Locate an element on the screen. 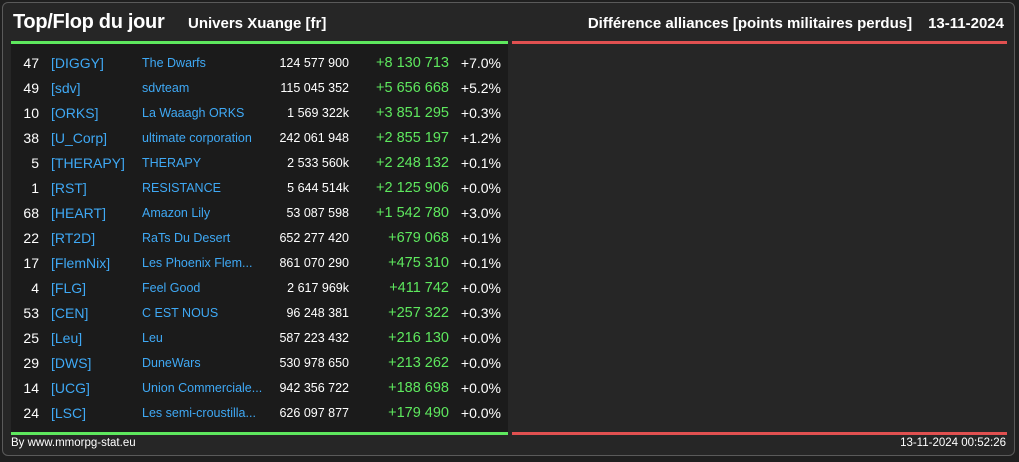 The image size is (1019, 462). points-difference: +179 490 is located at coordinates (418, 413).